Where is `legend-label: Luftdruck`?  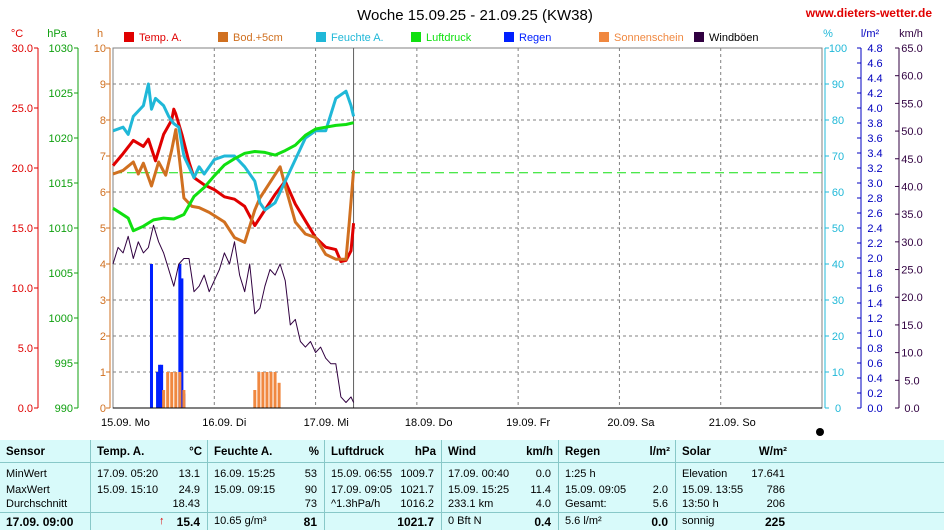
legend-label: Luftdruck is located at coordinates (449, 38).